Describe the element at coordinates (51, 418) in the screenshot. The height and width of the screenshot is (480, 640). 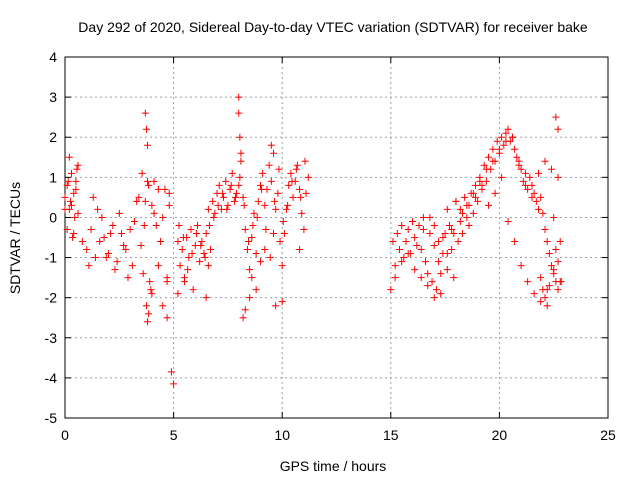
I see `y-tick-label: -5` at that location.